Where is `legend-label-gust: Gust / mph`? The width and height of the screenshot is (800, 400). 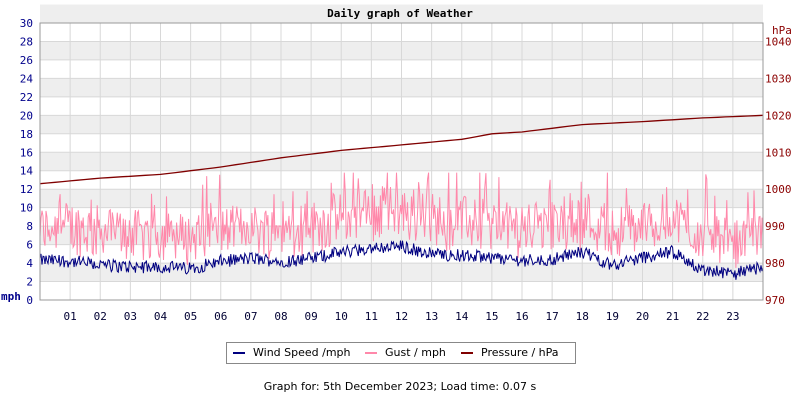
legend-label-gust: Gust / mph is located at coordinates (415, 352).